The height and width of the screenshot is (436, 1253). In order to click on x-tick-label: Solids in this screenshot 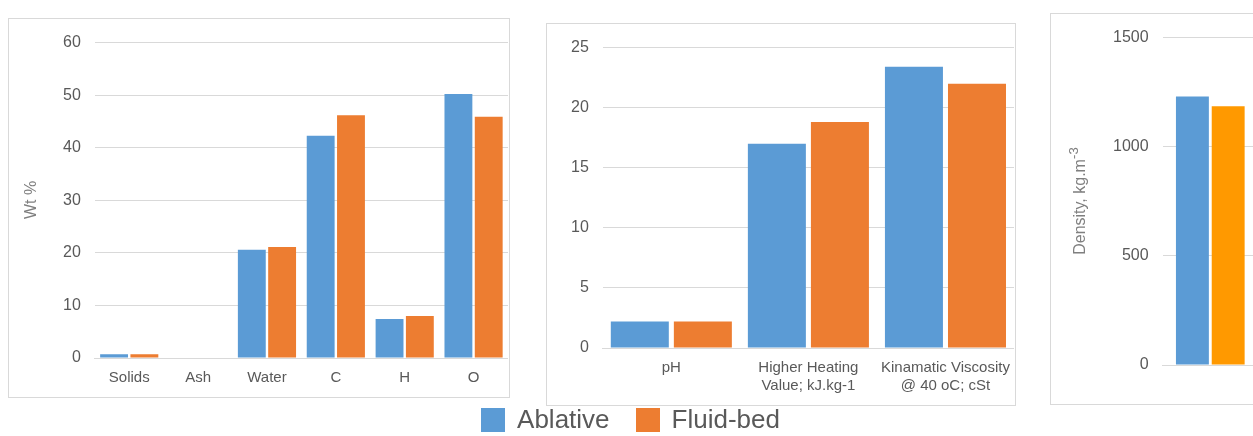, I will do `click(129, 377)`.